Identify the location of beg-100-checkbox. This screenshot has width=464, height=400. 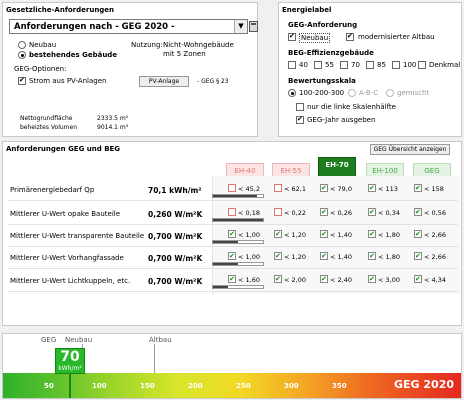
(396, 65).